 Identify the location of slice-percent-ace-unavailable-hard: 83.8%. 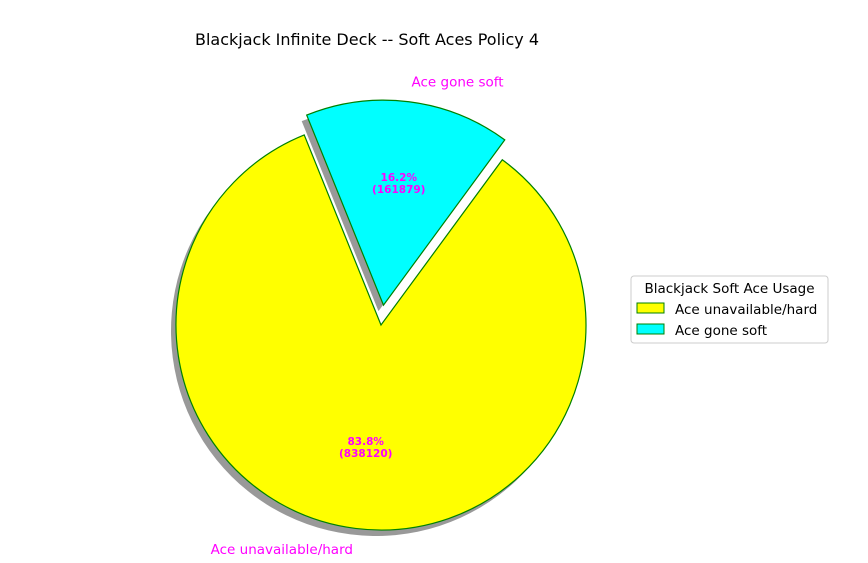
(365, 442).